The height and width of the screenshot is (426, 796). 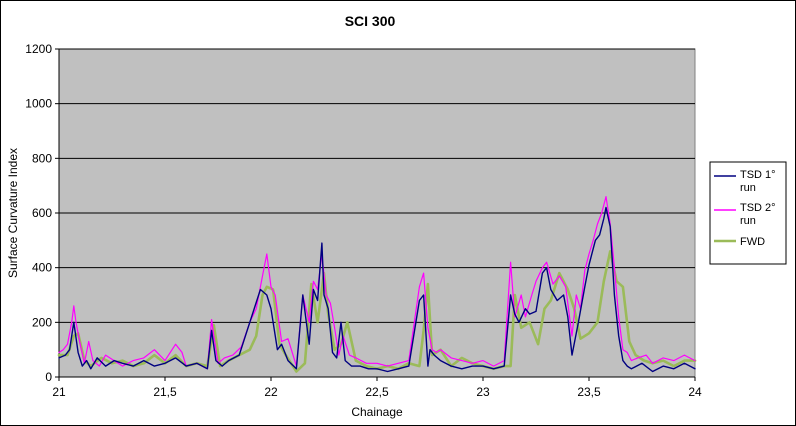 I want to click on x-tick-label: 23, so click(x=483, y=392).